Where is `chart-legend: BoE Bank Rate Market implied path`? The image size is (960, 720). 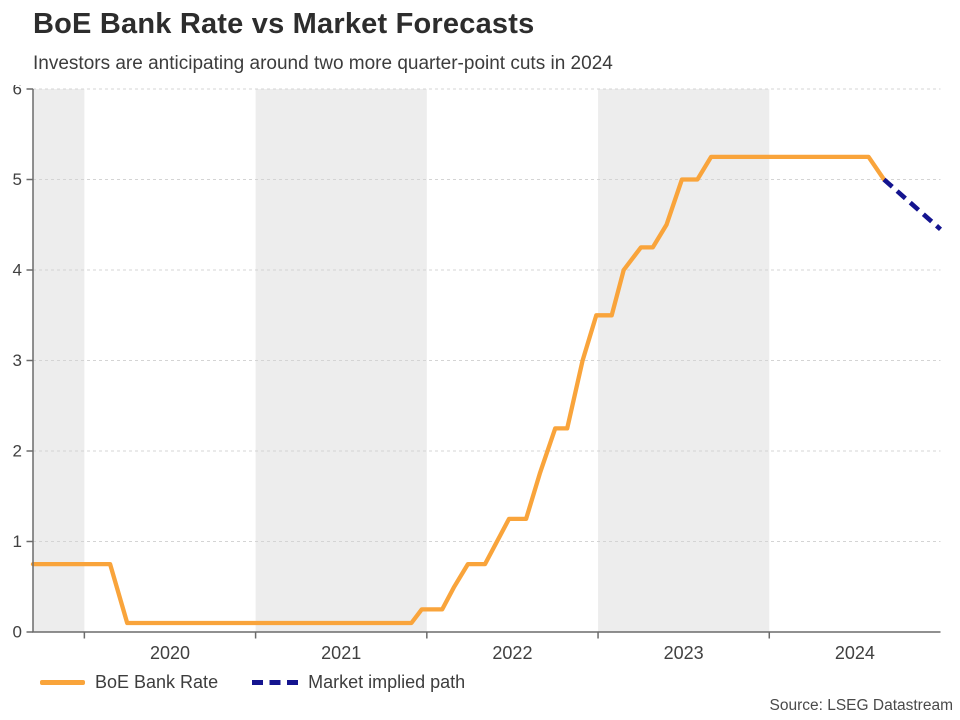 chart-legend: BoE Bank Rate Market implied path is located at coordinates (252, 682).